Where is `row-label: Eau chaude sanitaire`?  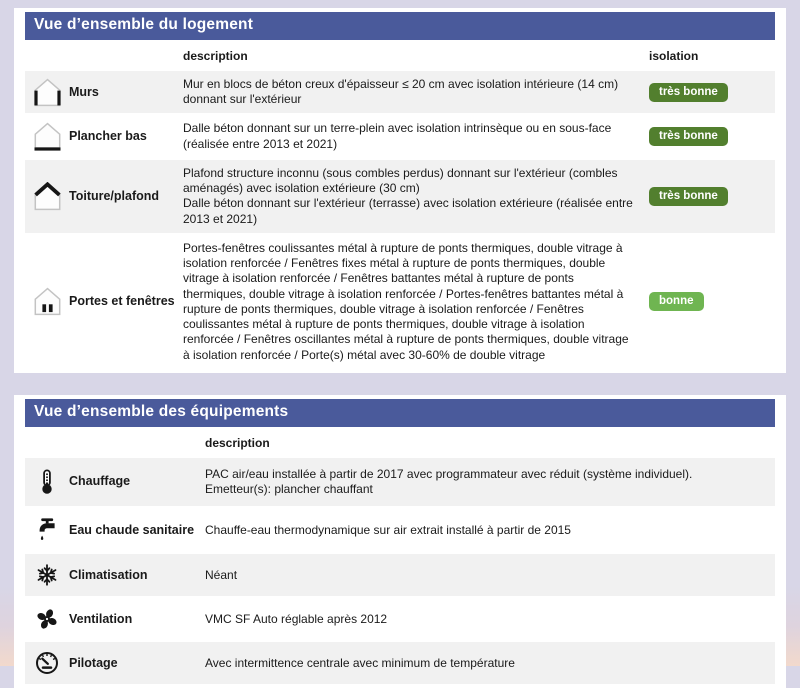
row-label: Eau chaude sanitaire is located at coordinates (132, 529).